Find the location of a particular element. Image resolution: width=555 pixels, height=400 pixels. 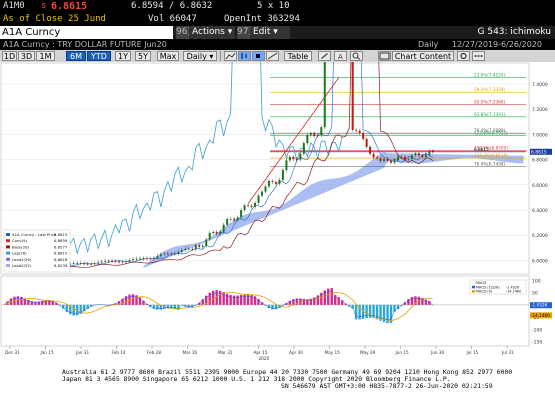

macd-legend-name: MACD (9) is located at coordinates (484, 292).